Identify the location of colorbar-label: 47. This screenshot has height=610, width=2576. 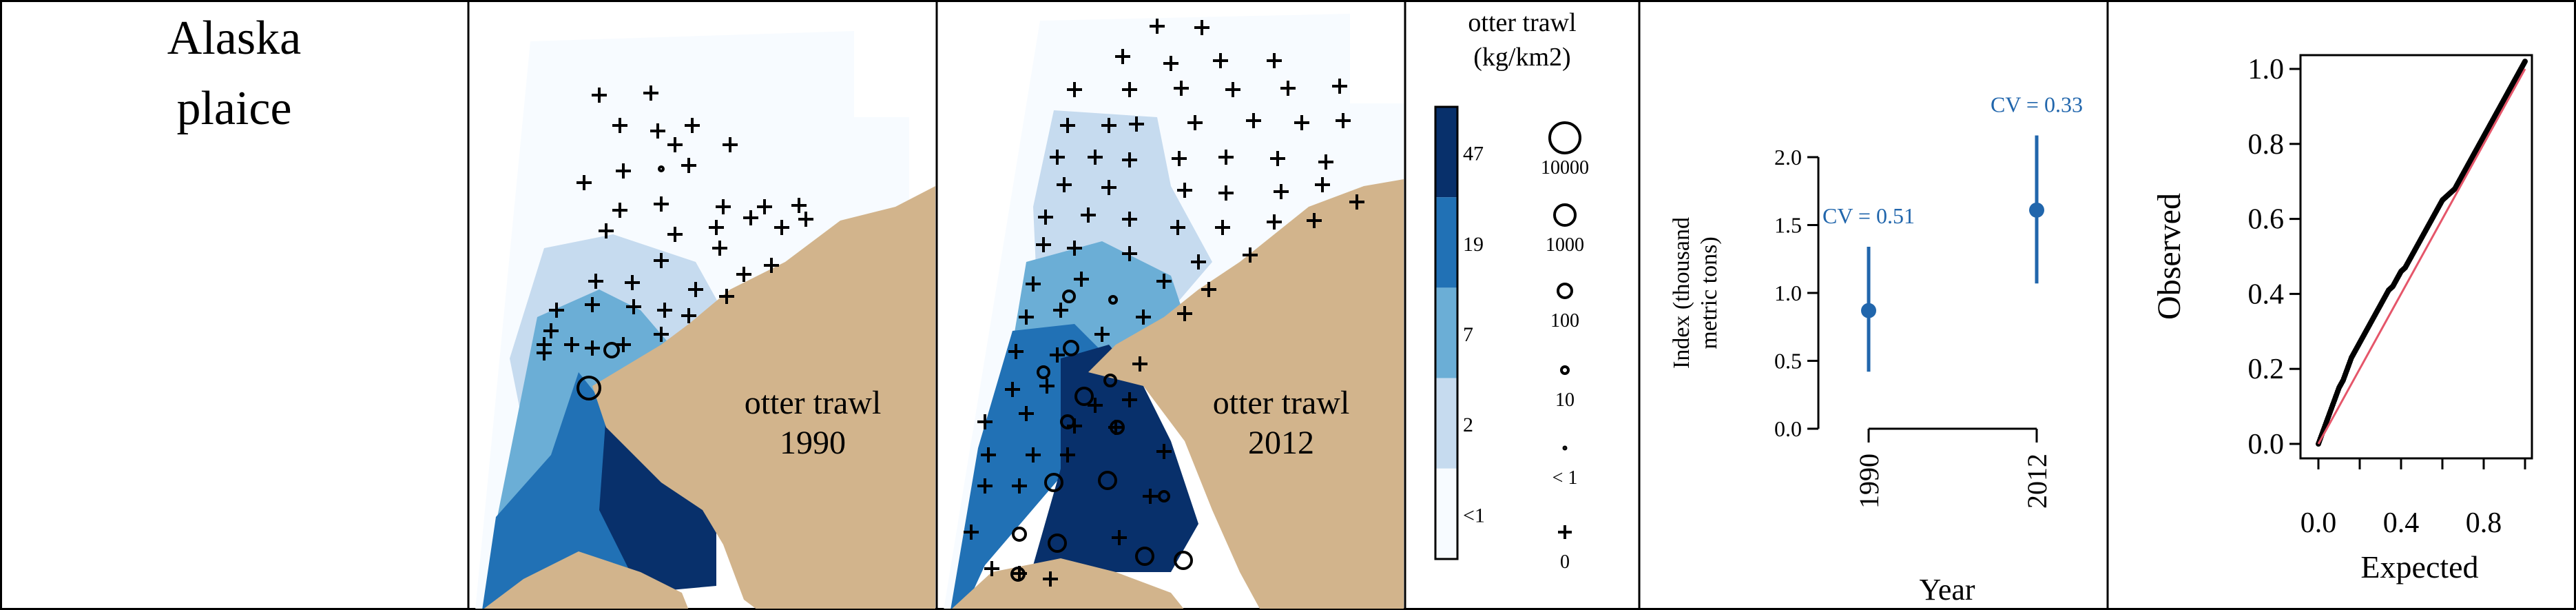
(1473, 154).